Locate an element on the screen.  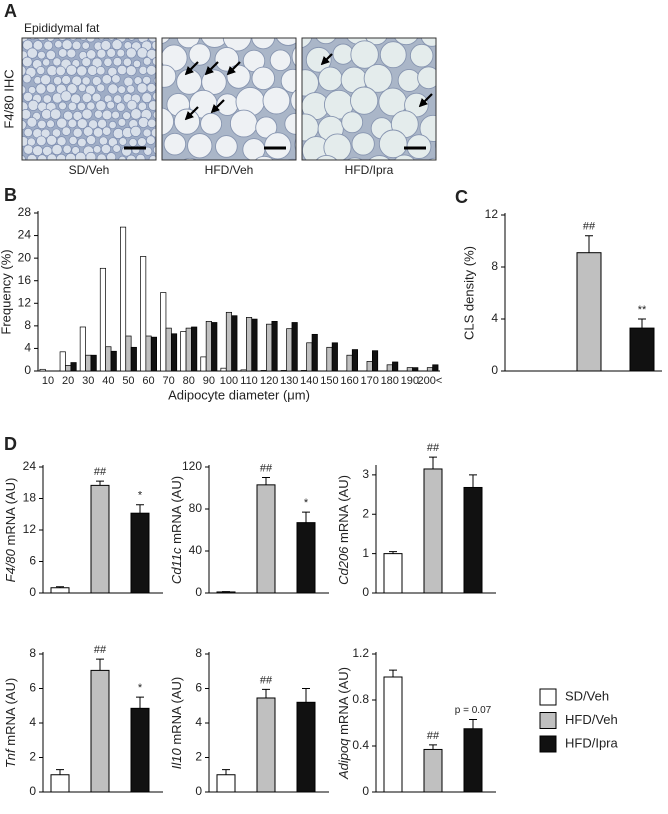
y-label: F4/80 mRNA (AU) is located at coordinates (10, 530).